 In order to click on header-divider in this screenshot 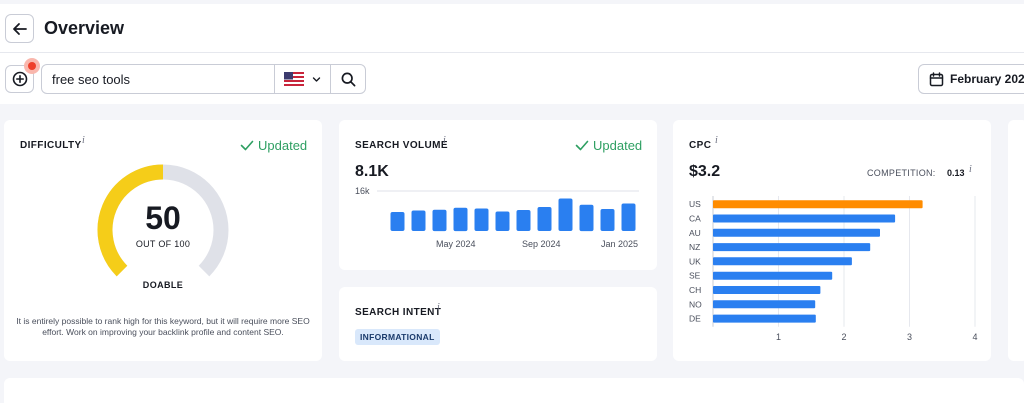, I will do `click(512, 52)`.